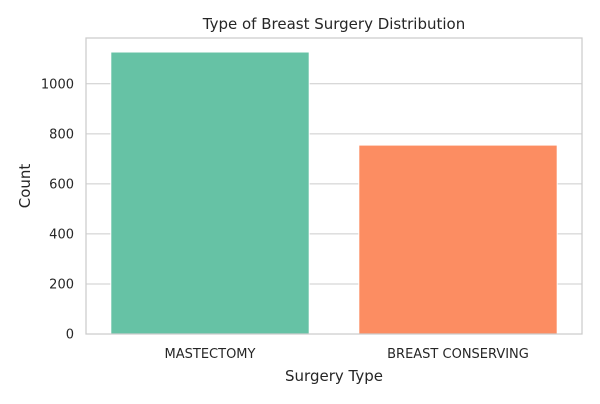 This screenshot has height=404, width=600. I want to click on y-tick-label: 0, so click(70, 335).